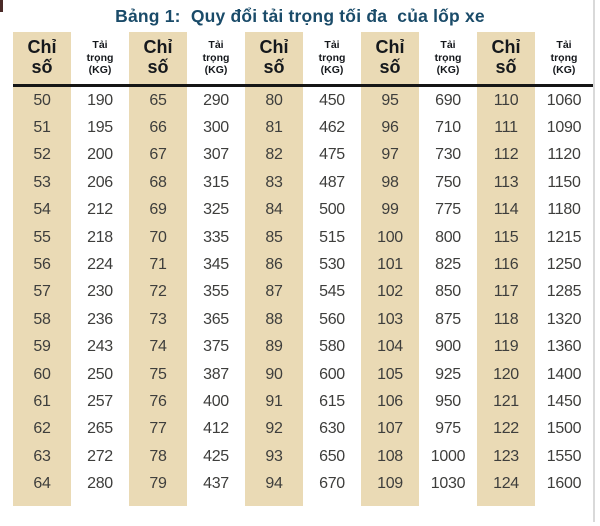  I want to click on index-cell: 63, so click(42, 457).